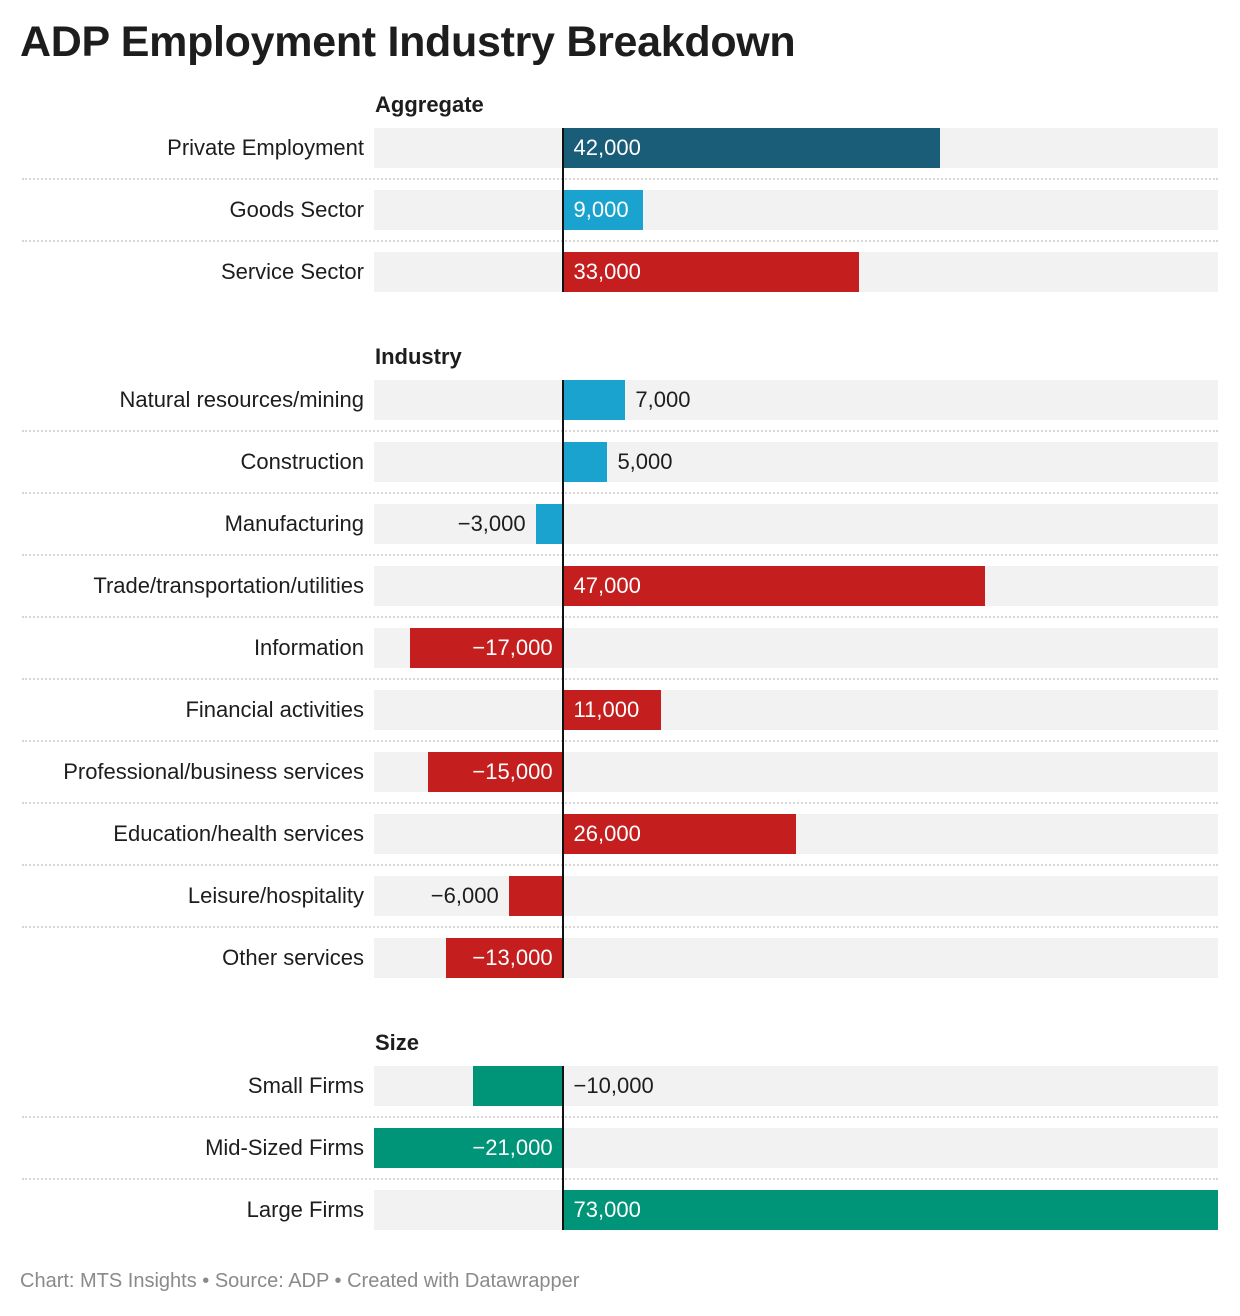 Image resolution: width=1240 pixels, height=1316 pixels. I want to click on group-heading: Industry, so click(418, 356).